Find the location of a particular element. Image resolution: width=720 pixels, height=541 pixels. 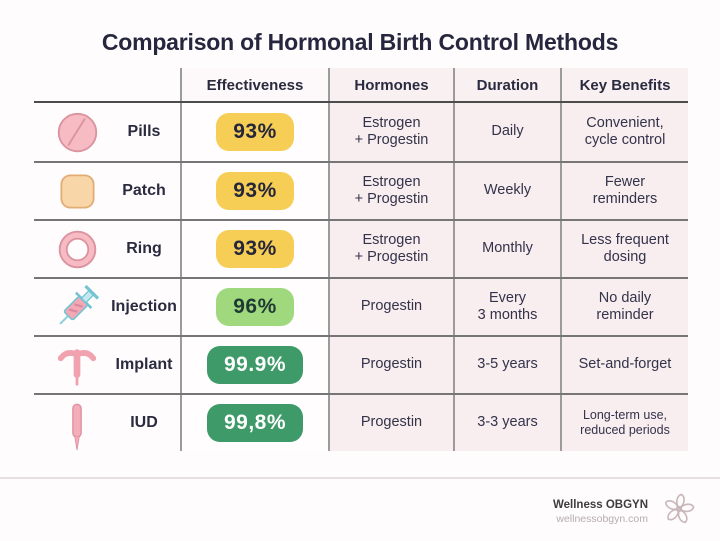

method-cell-iud: IUD is located at coordinates (107, 423).